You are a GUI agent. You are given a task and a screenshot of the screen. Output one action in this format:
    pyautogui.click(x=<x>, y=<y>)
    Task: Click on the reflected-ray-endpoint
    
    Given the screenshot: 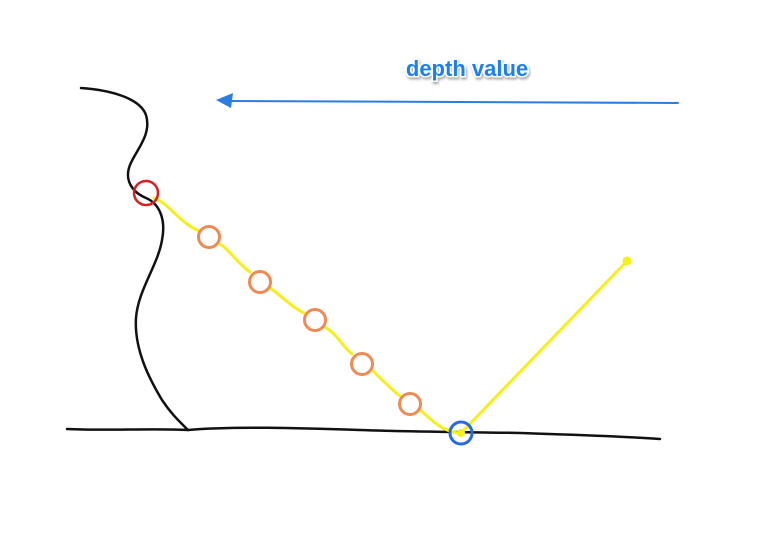 What is the action you would take?
    pyautogui.click(x=627, y=261)
    